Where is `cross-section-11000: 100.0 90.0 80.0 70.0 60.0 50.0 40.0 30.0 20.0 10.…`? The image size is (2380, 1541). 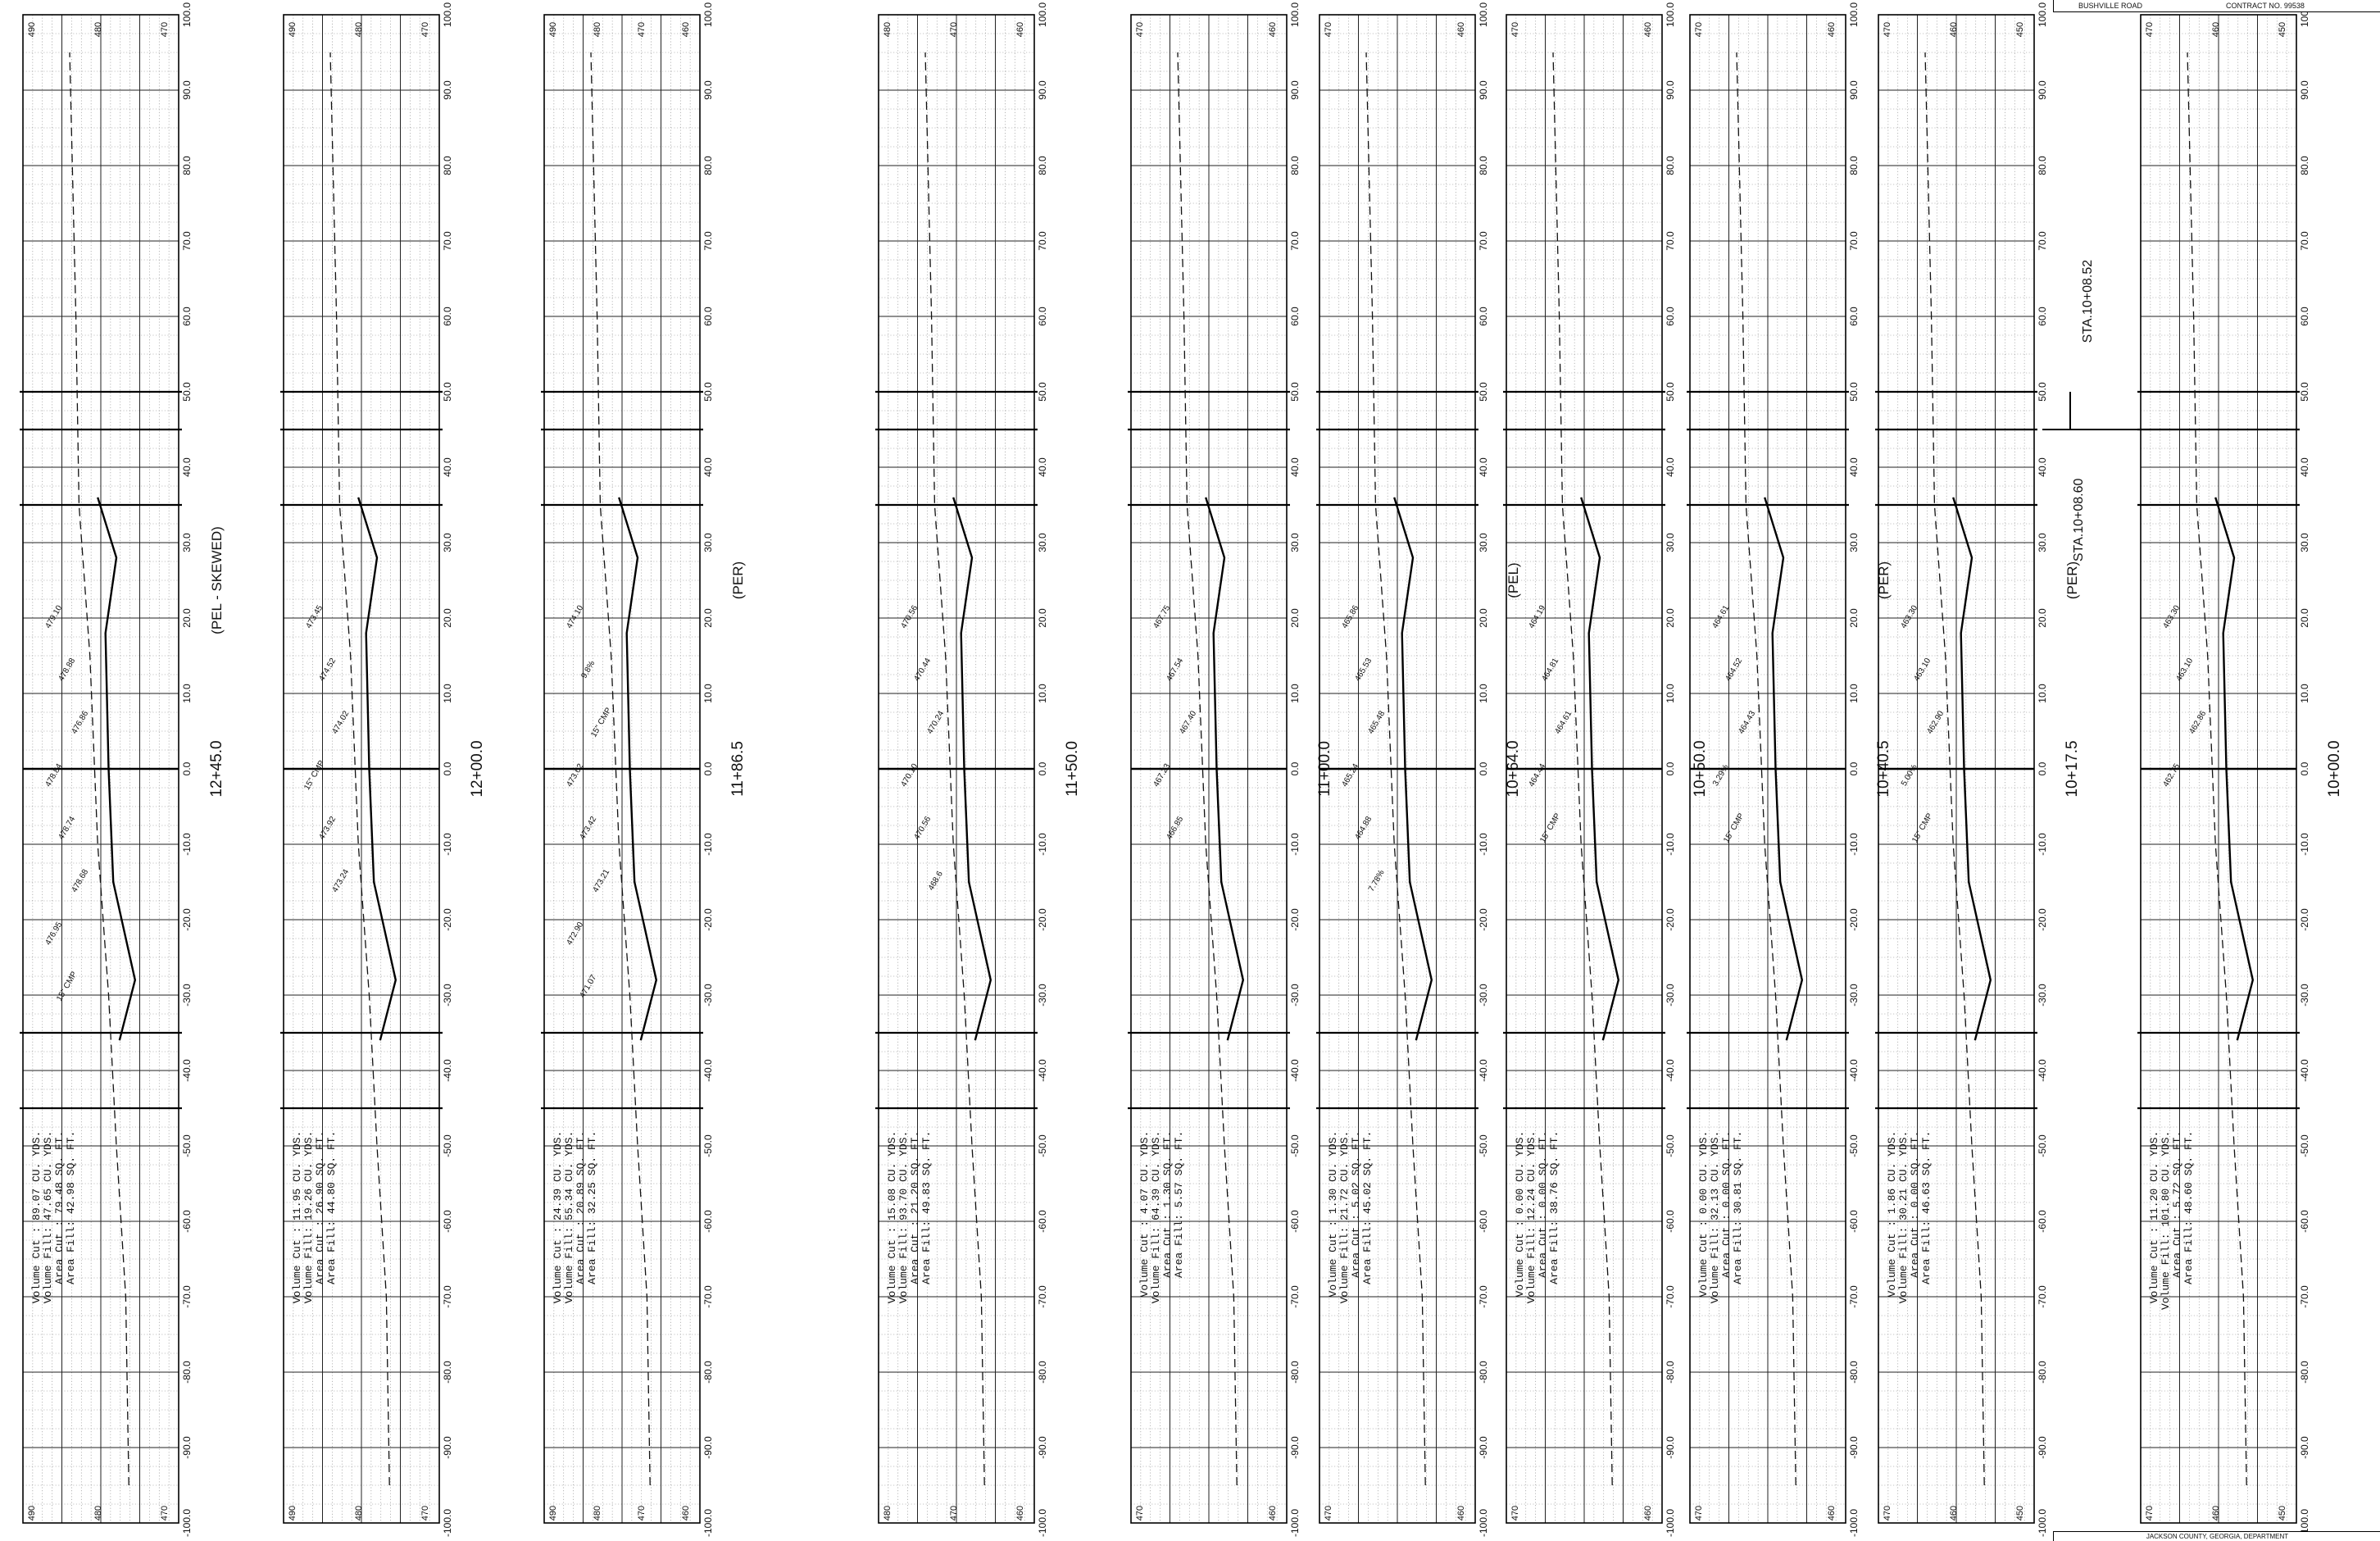 cross-section-11000: 100.0 90.0 80.0 70.0 60.0 50.0 40.0 30.0 20.0 10.… is located at coordinates (1231, 769).